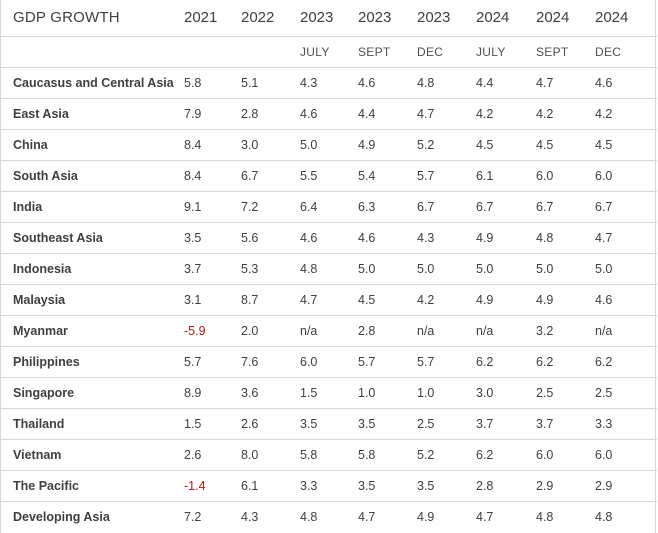  Describe the element at coordinates (92, 144) in the screenshot. I see `row-label: China` at that location.